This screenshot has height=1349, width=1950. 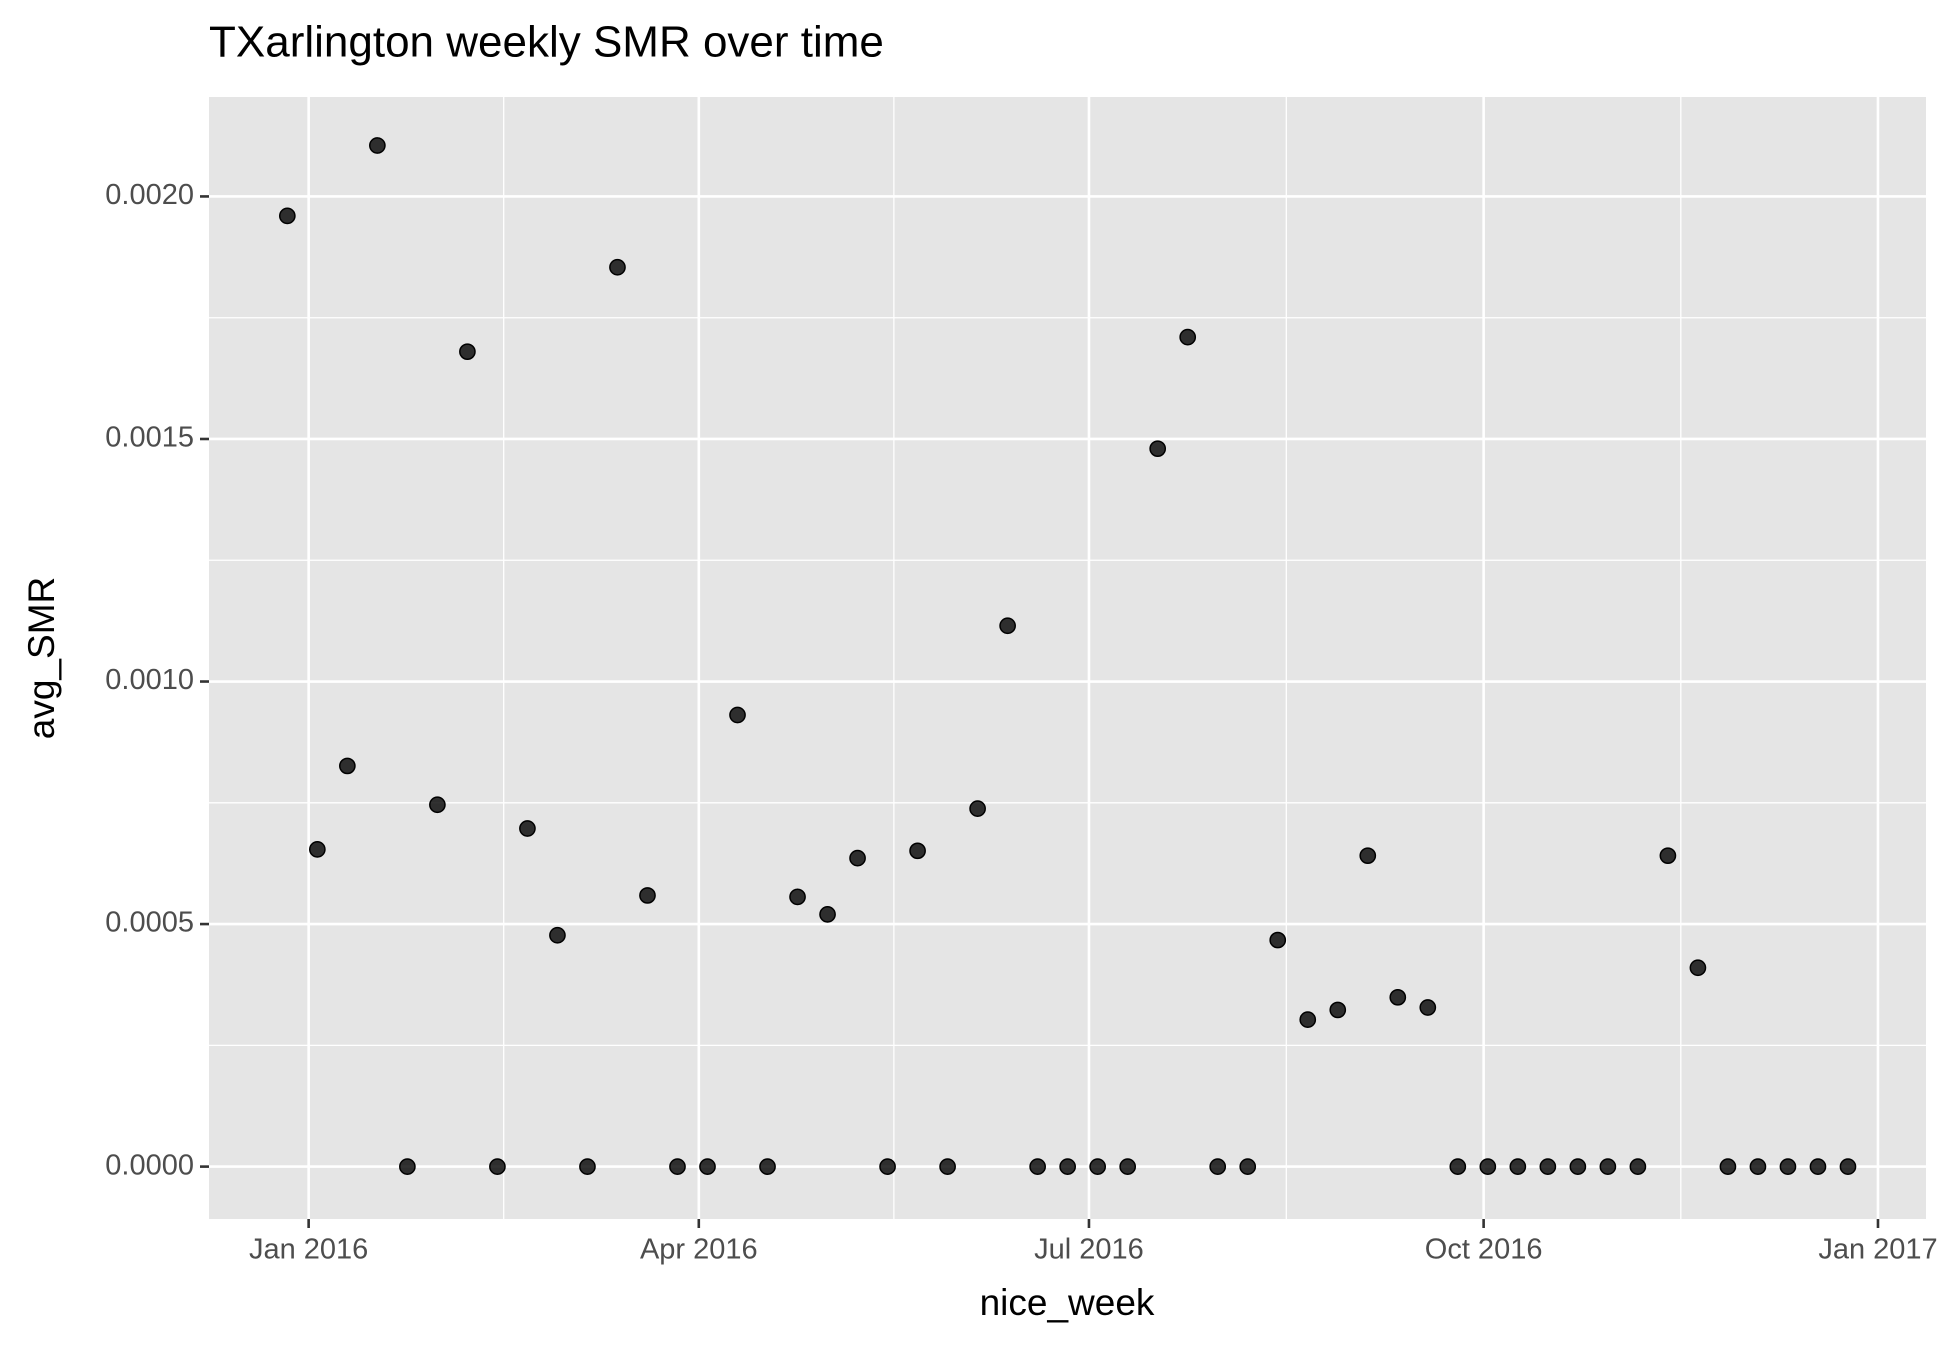 What do you see at coordinates (546, 42) in the screenshot?
I see `chart-title: TXarlington weekly SMR over time` at bounding box center [546, 42].